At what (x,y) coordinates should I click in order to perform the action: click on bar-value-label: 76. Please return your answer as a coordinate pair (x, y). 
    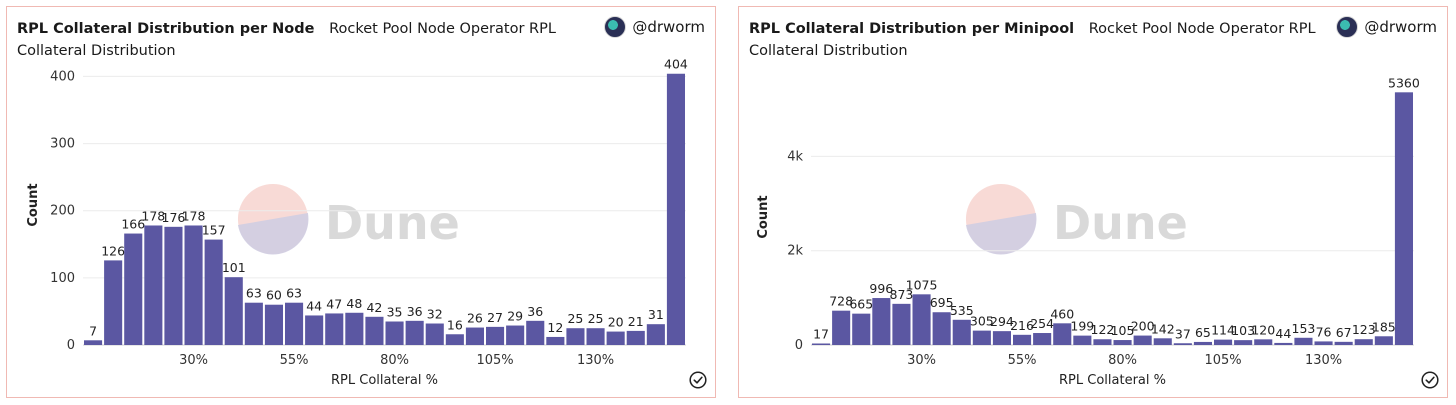
    Looking at the image, I should click on (1324, 331).